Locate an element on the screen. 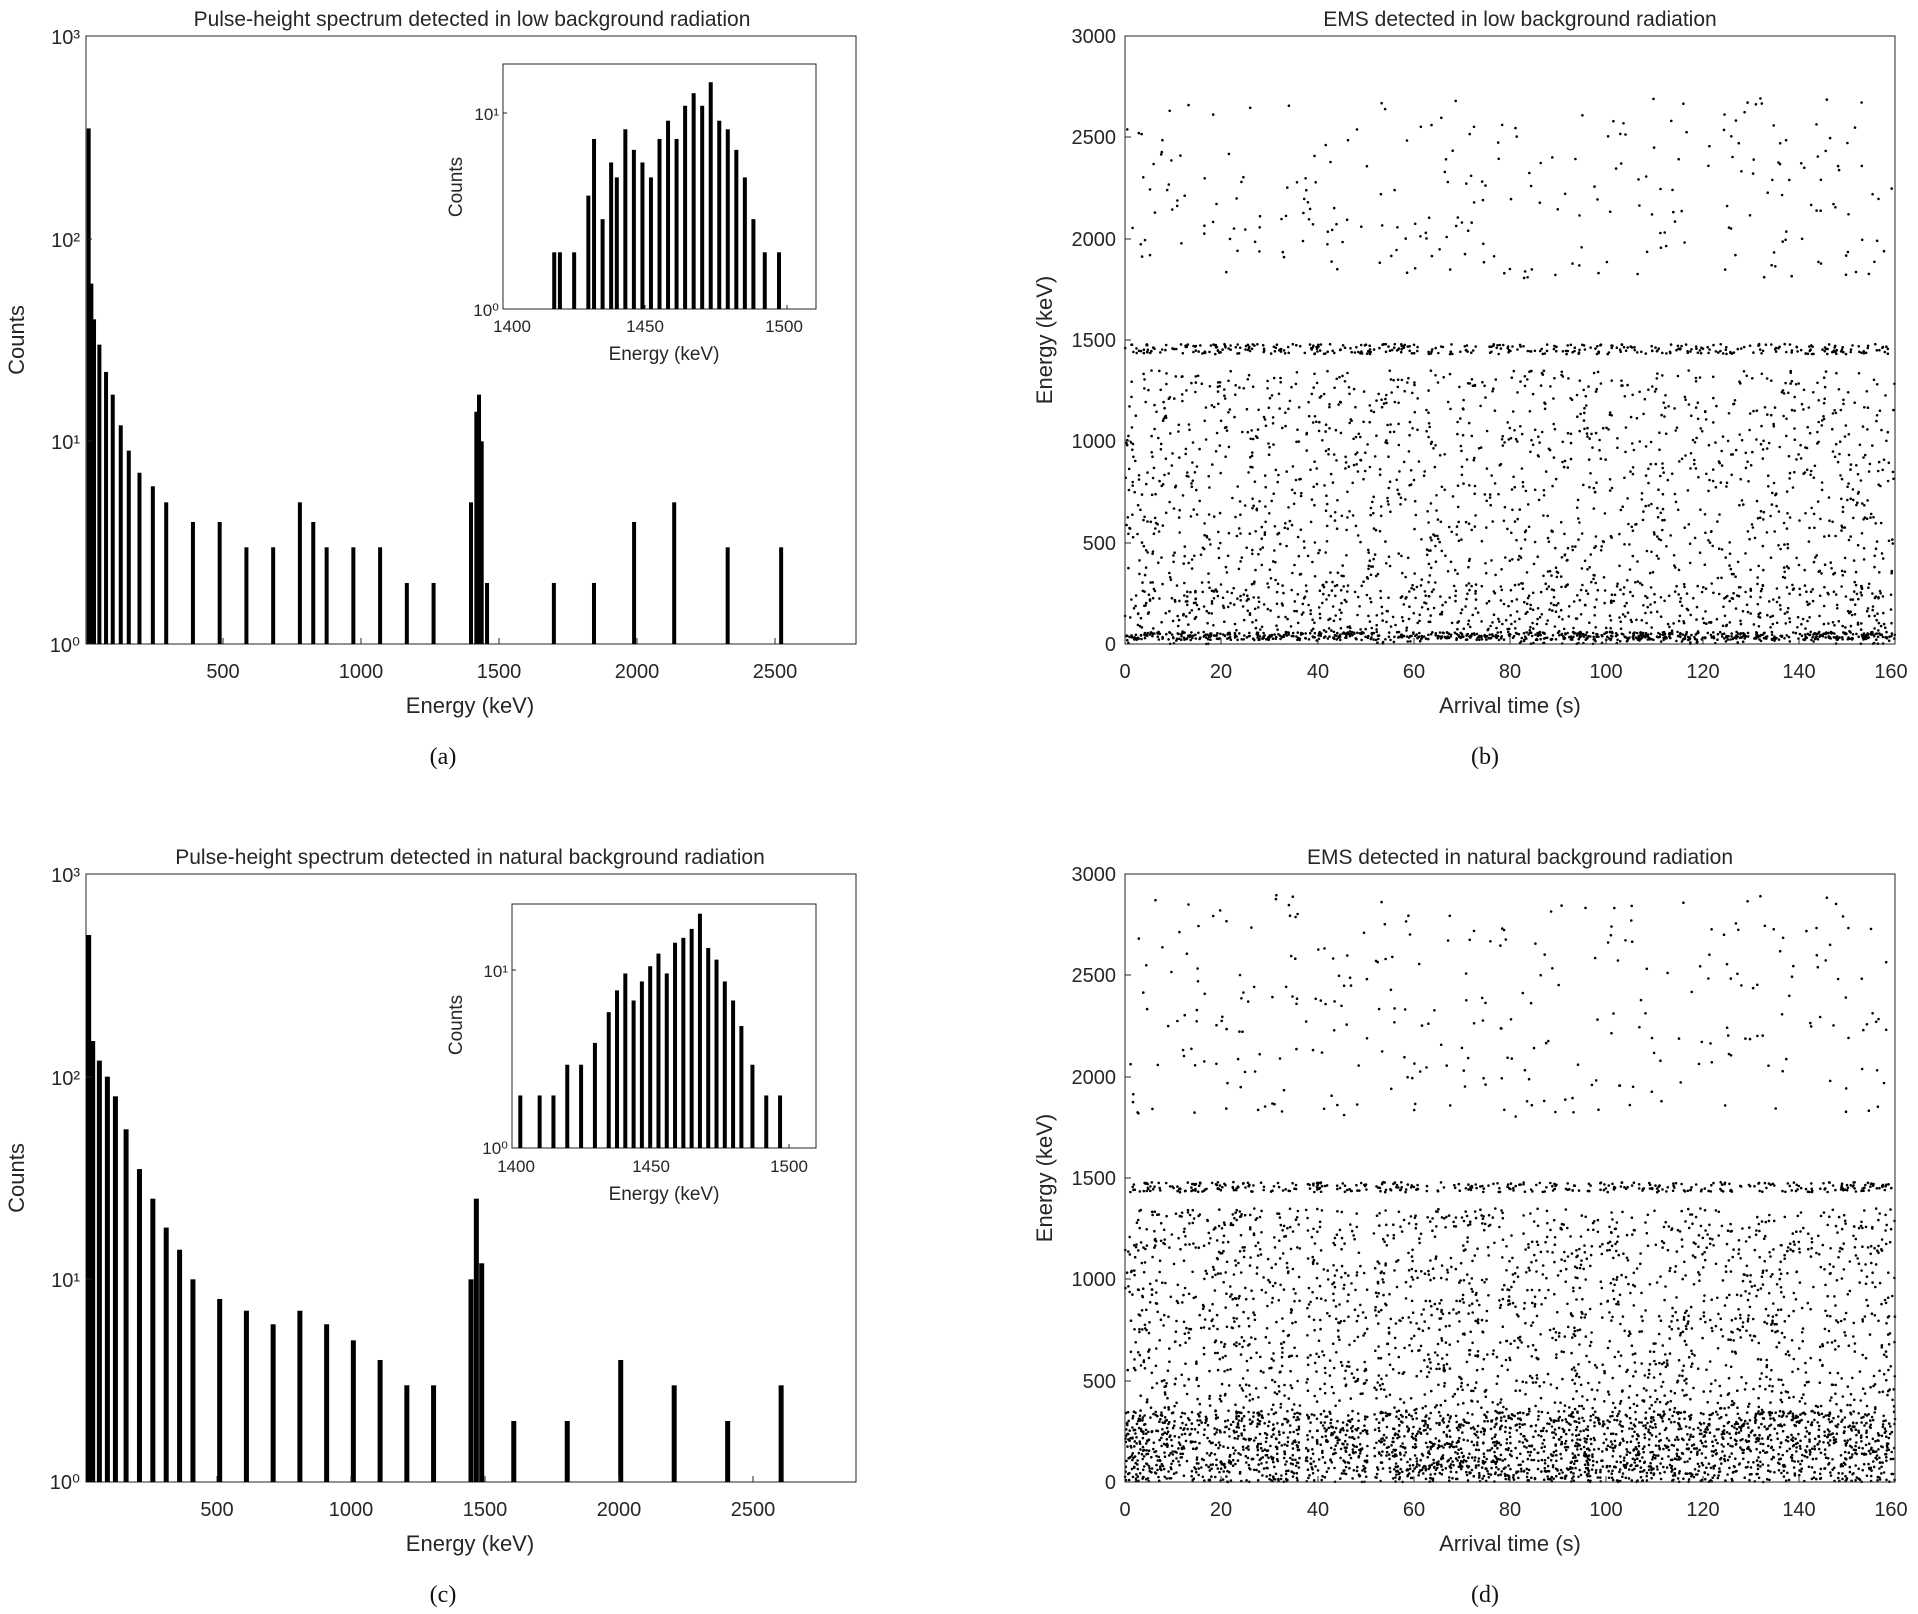 Image resolution: width=1918 pixels, height=1614 pixels. panel-b-point-2038 is located at coordinates (1767, 532).